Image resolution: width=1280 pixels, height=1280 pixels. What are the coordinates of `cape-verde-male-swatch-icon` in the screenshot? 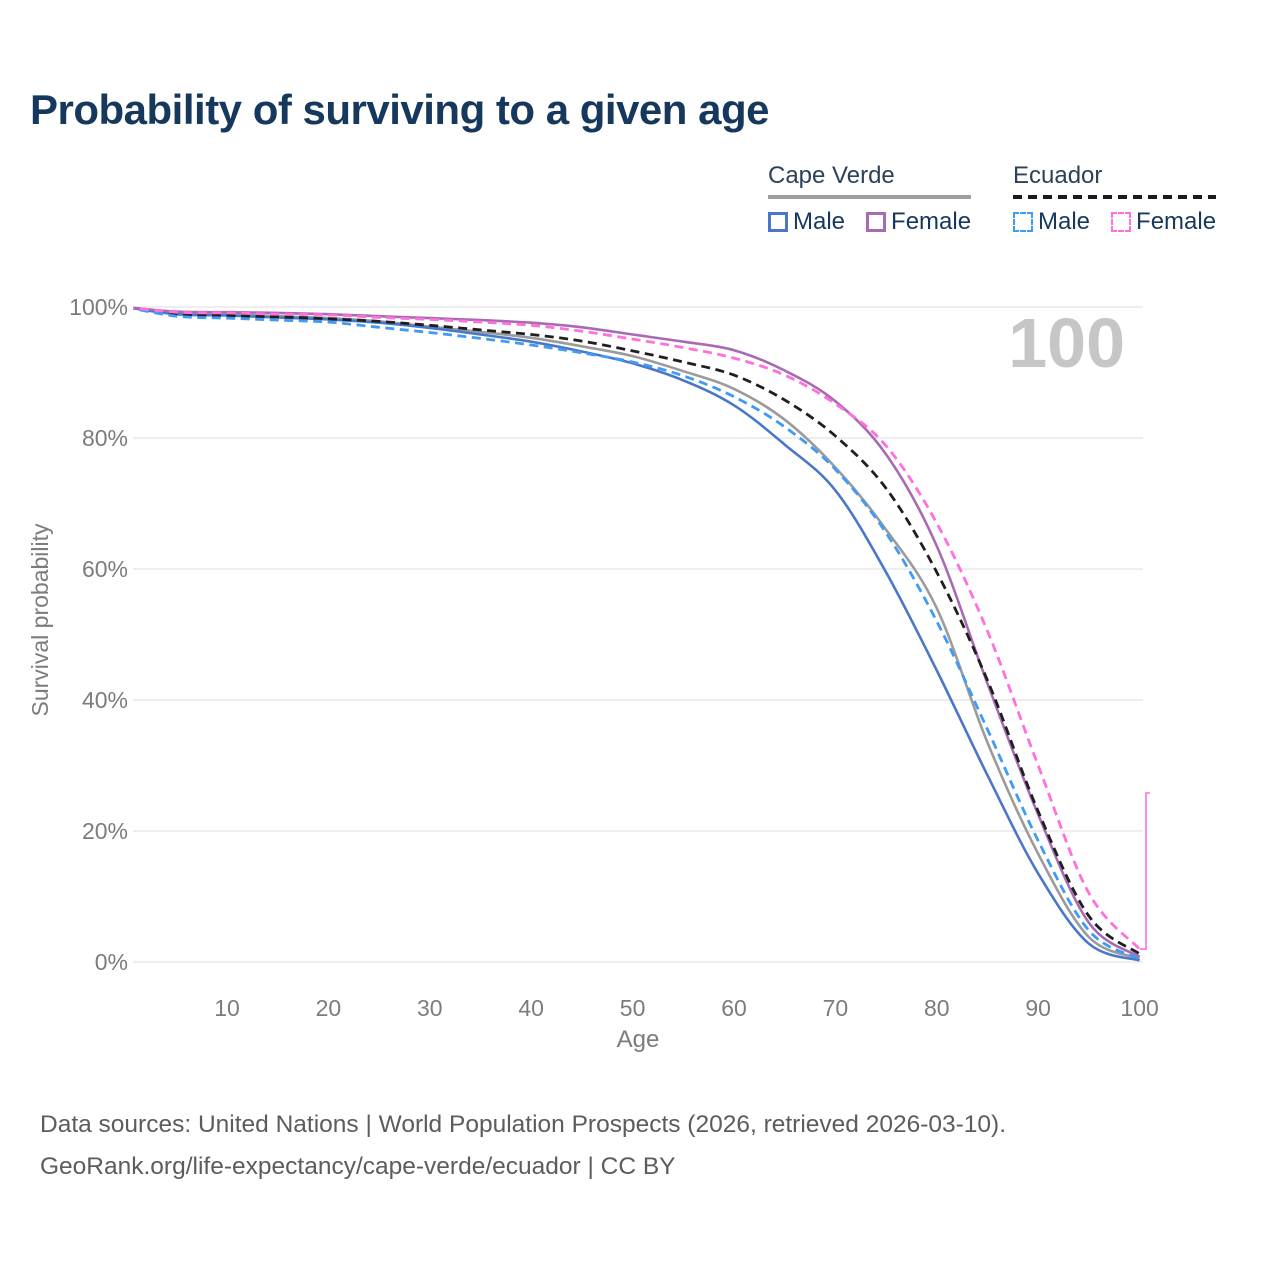 It's located at (778, 222).